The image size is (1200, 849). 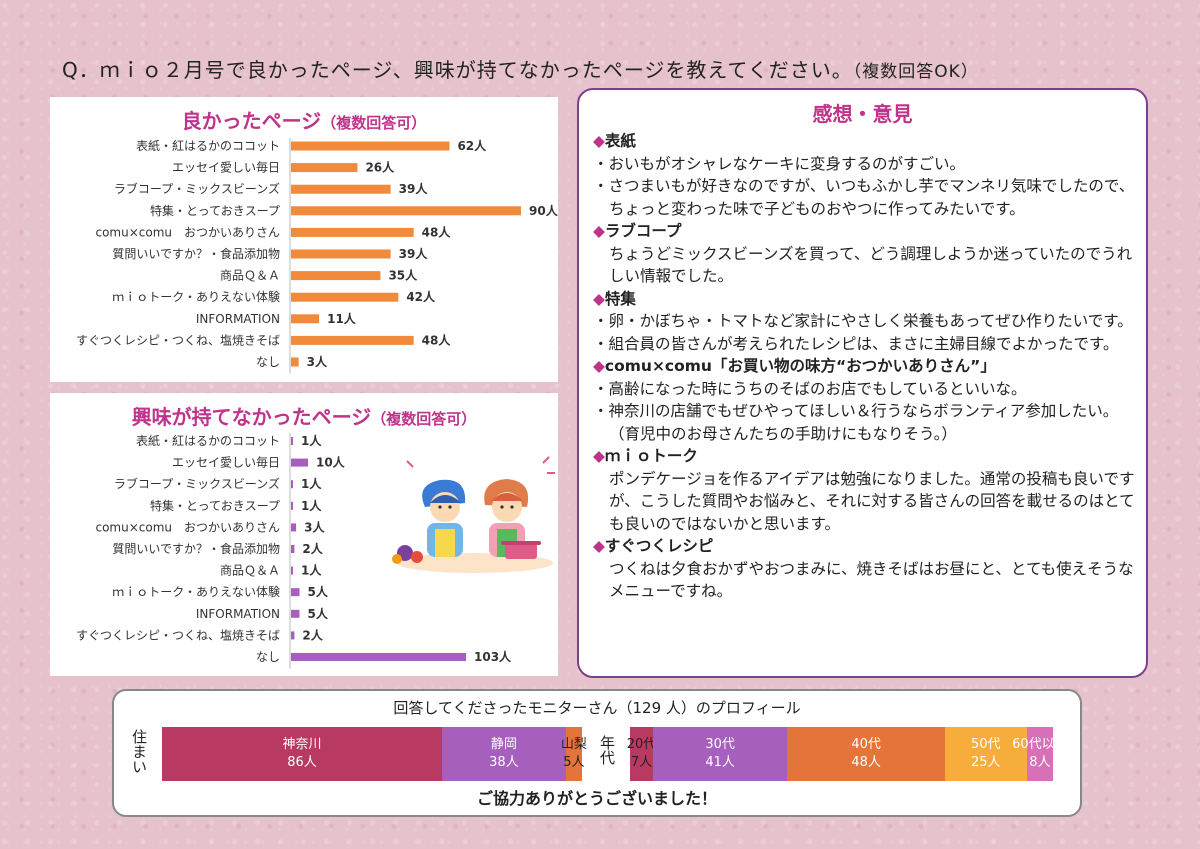 I want to click on segment-value: 41人, so click(x=720, y=762).